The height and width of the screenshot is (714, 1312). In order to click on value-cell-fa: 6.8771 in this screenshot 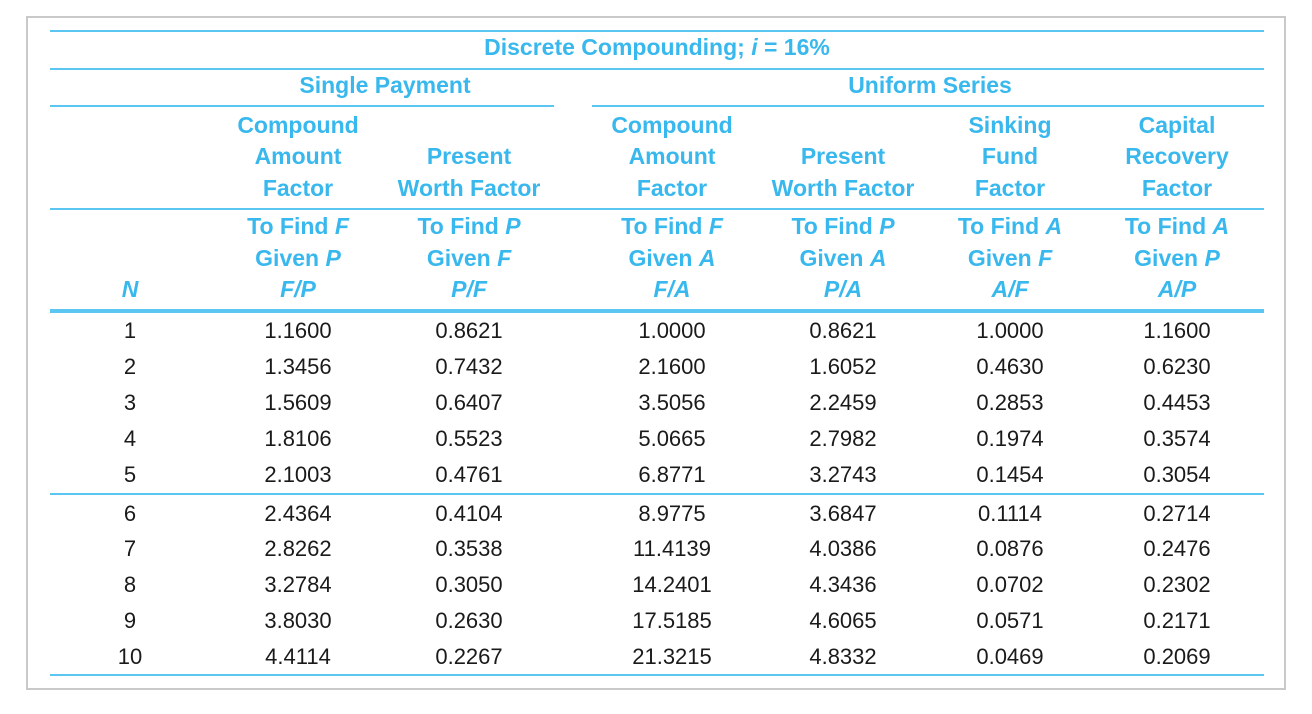, I will do `click(672, 474)`.